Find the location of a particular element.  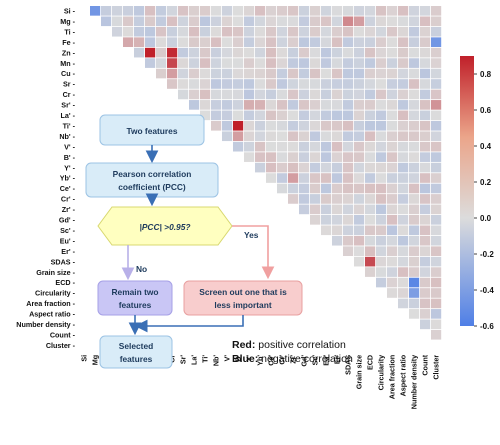

row-label-2: Ti - is located at coordinates (69, 31).